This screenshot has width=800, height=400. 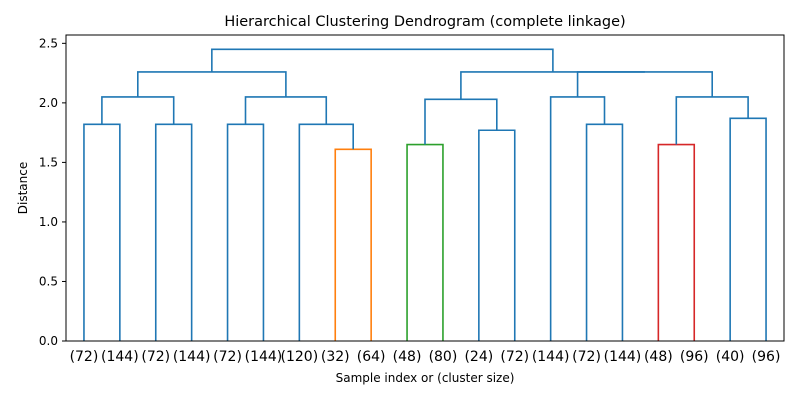 What do you see at coordinates (425, 378) in the screenshot?
I see `x-axis-label: Sample index or (cluster size)` at bounding box center [425, 378].